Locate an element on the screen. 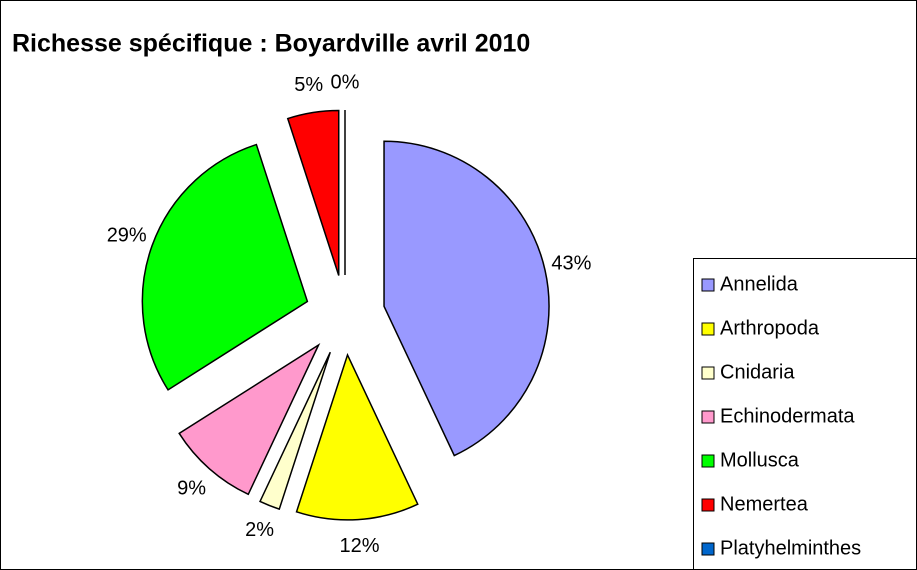 The image size is (917, 570). legend-label: Echinodermata is located at coordinates (787, 416).